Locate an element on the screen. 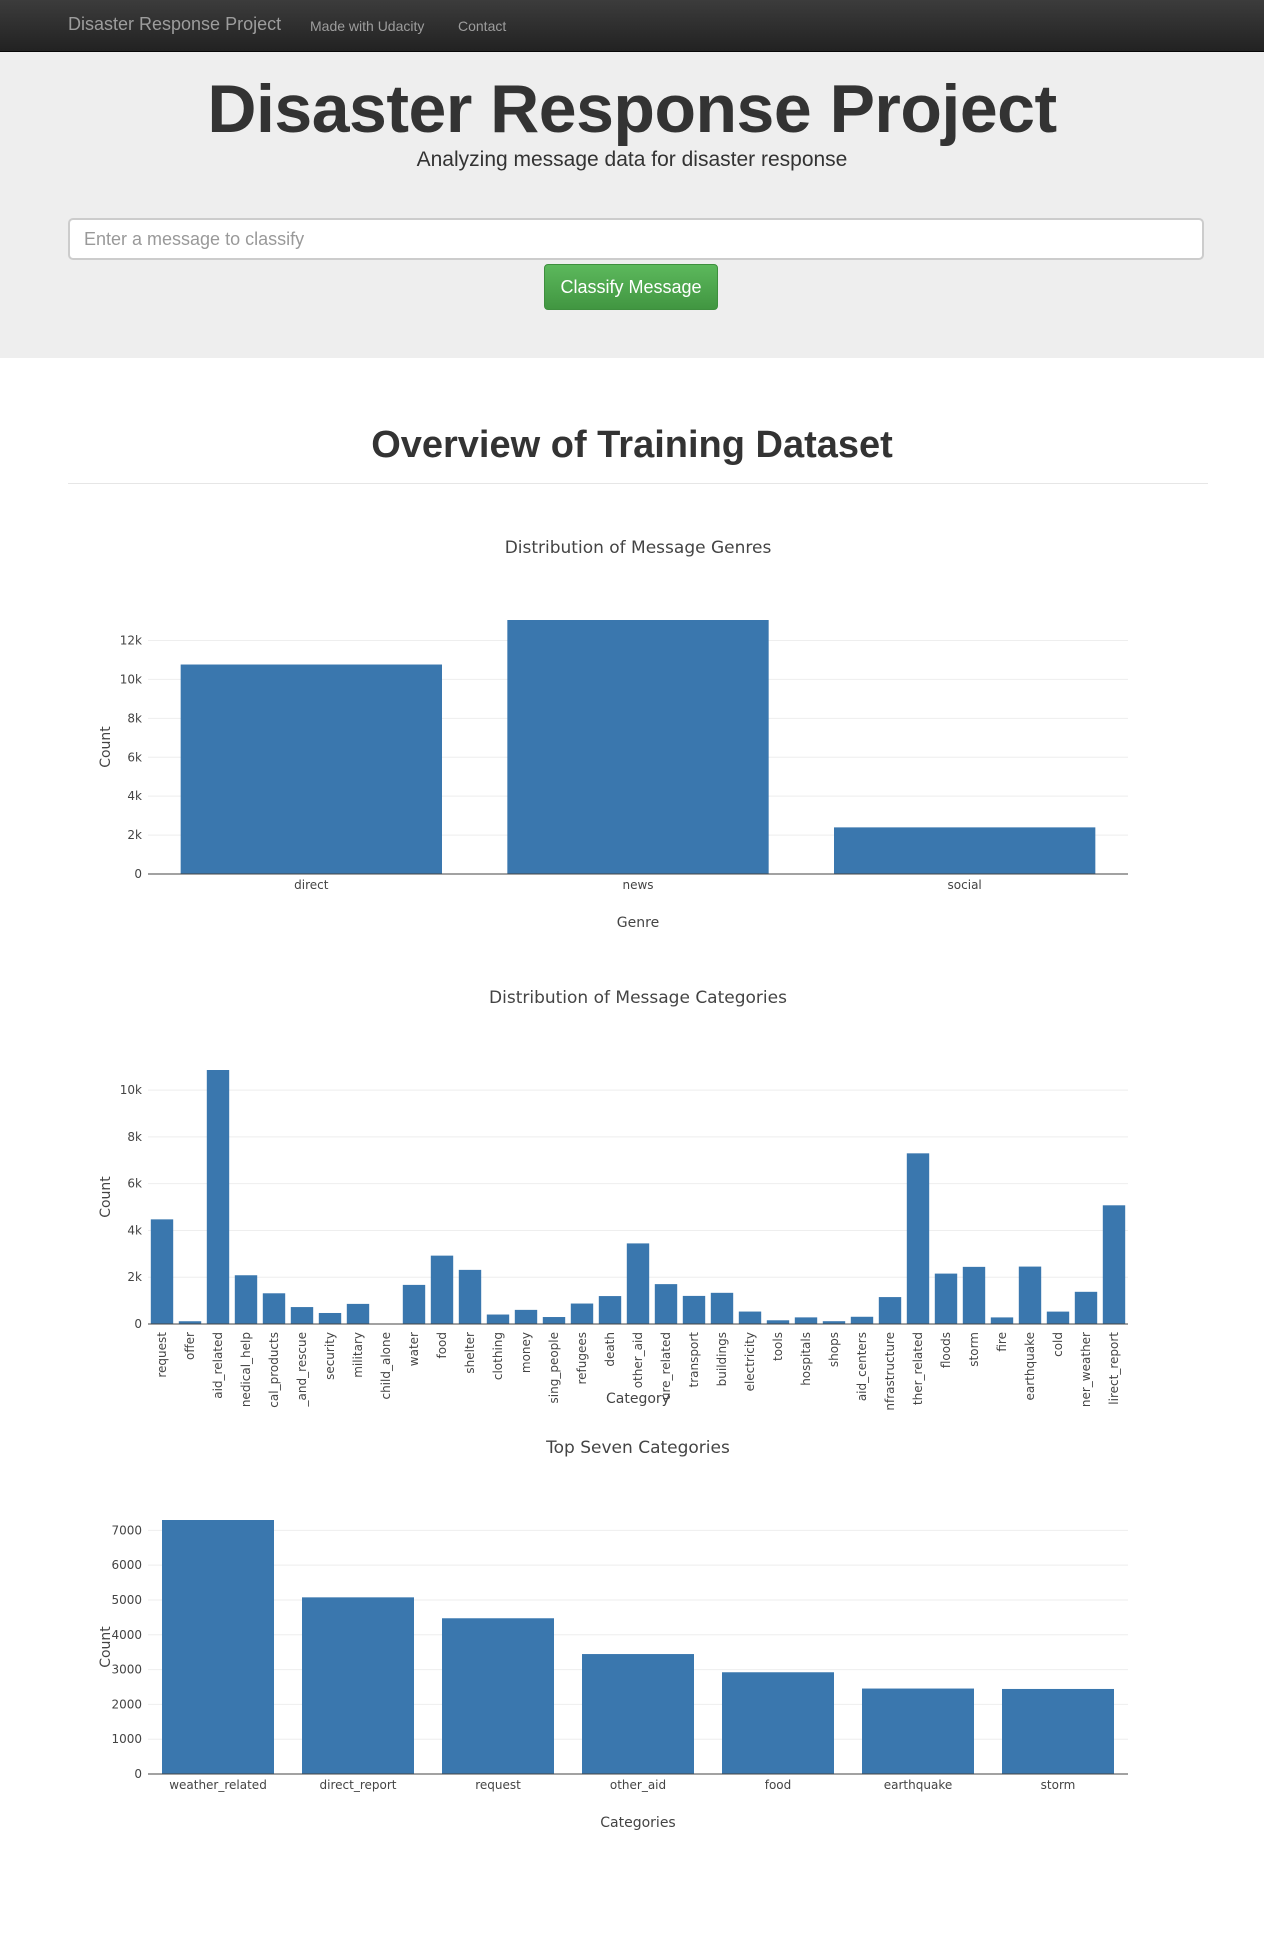  navbar-brand: Disaster Response Project is located at coordinates (175, 24).